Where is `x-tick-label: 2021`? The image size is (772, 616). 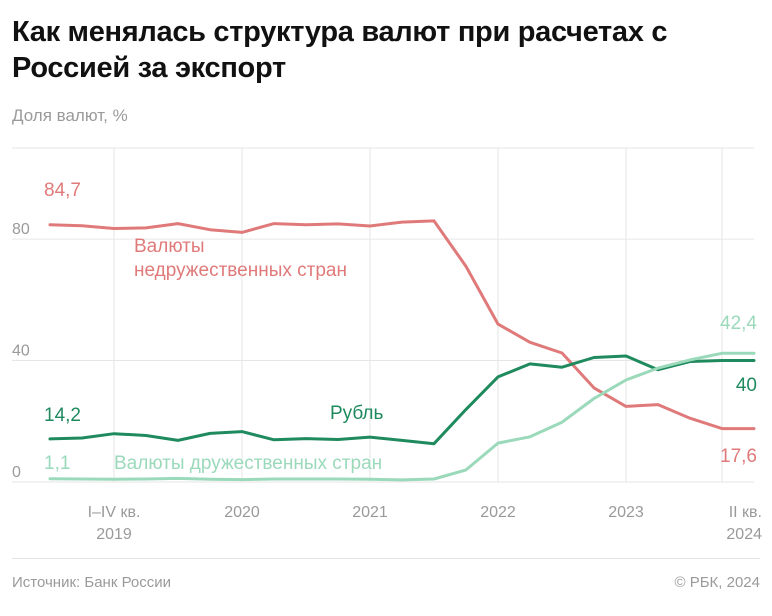
x-tick-label: 2021 is located at coordinates (370, 512).